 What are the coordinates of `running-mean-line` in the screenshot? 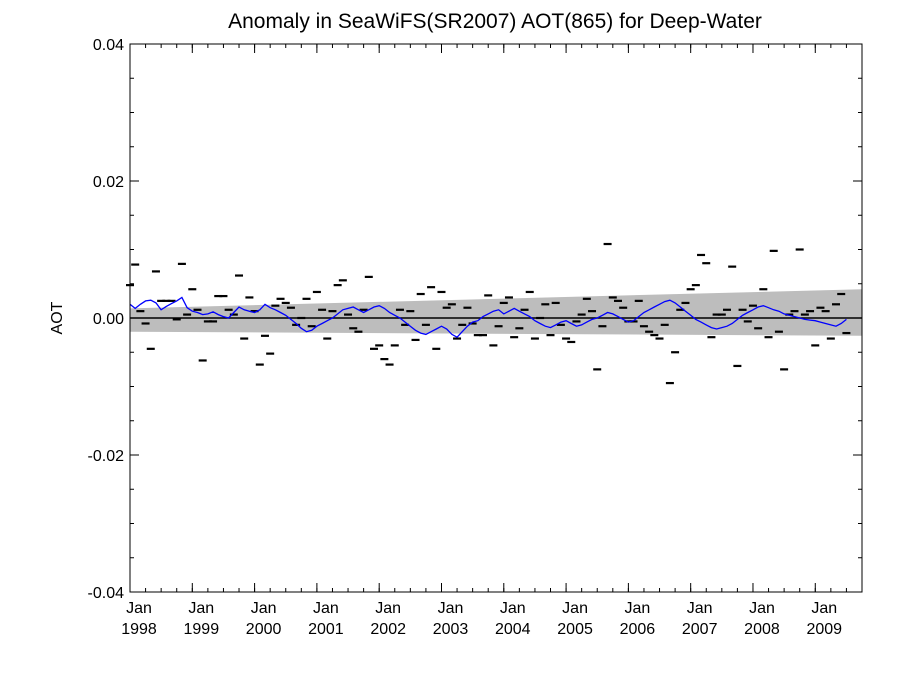 It's located at (488, 317).